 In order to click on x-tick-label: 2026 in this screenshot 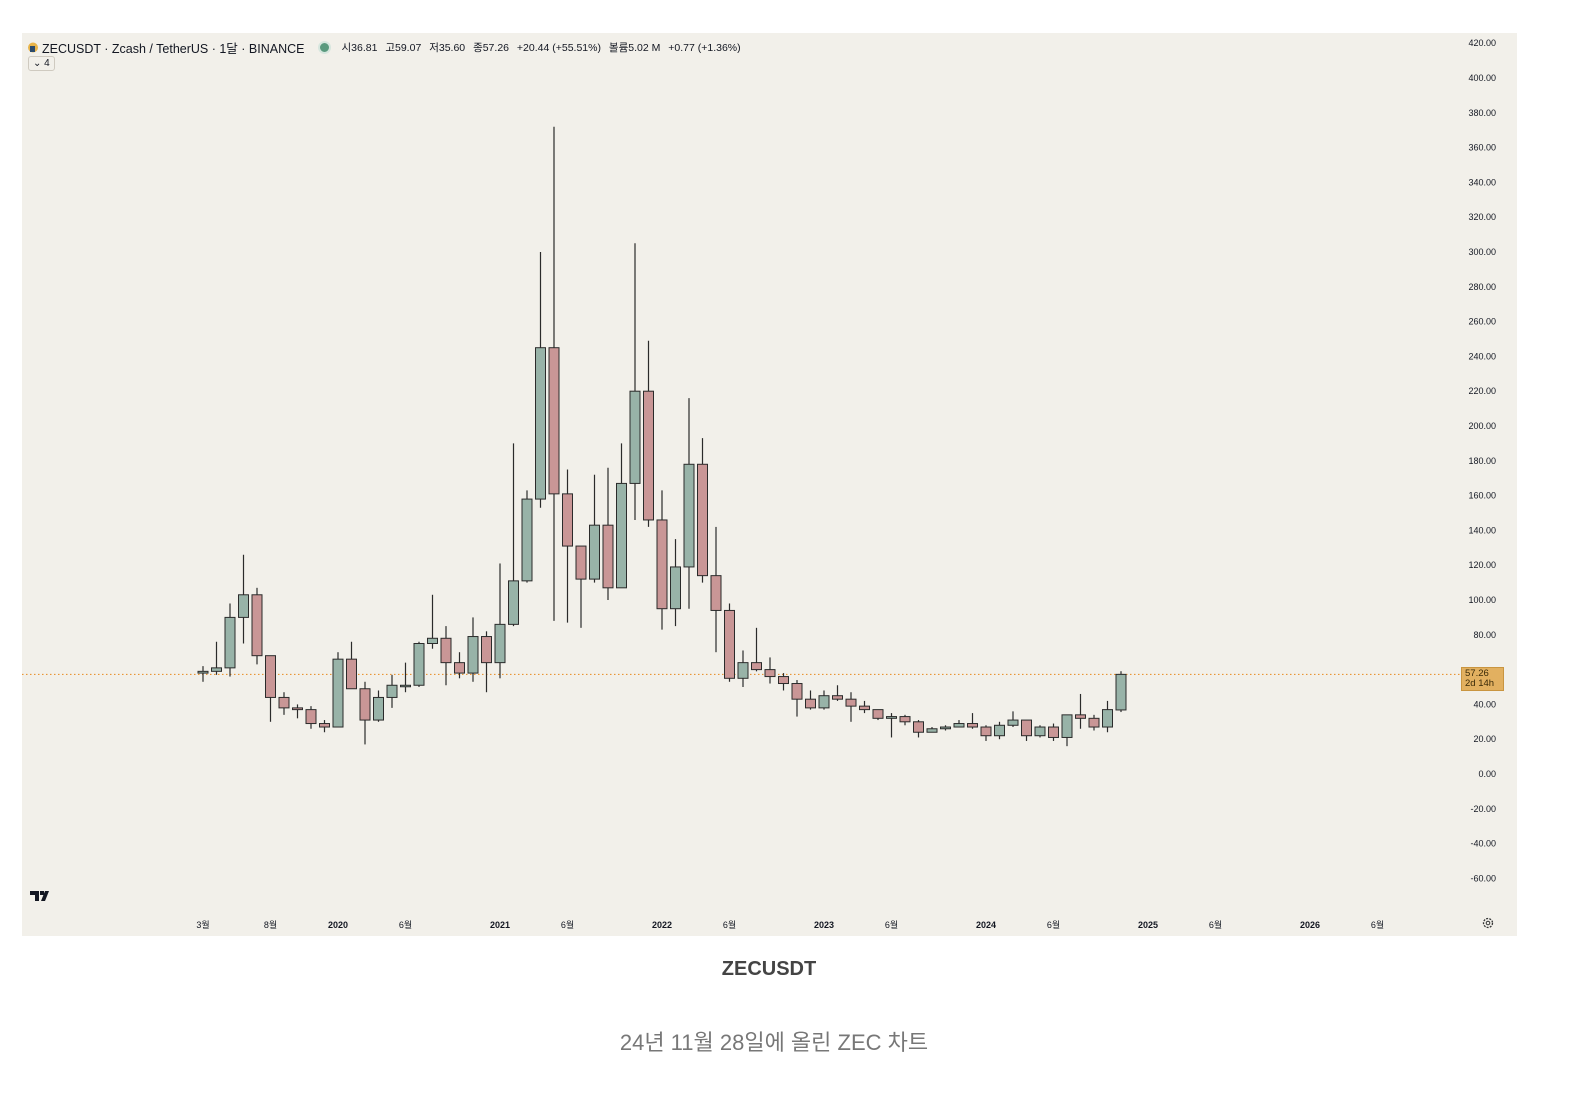, I will do `click(1310, 925)`.